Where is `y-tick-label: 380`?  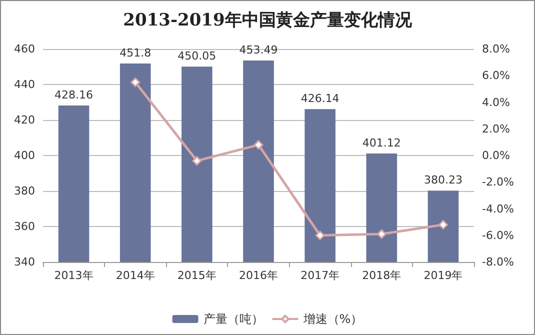
y-tick-label: 380 is located at coordinates (24, 191).